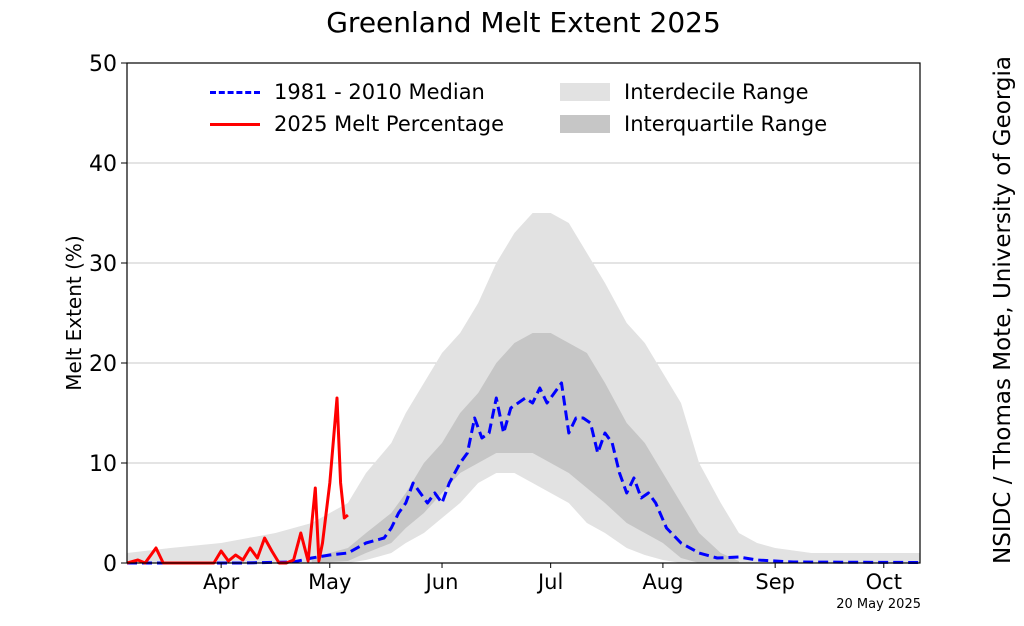 This screenshot has height=626, width=1024. What do you see at coordinates (585, 92) in the screenshot?
I see `legend-swatch-interdecile` at bounding box center [585, 92].